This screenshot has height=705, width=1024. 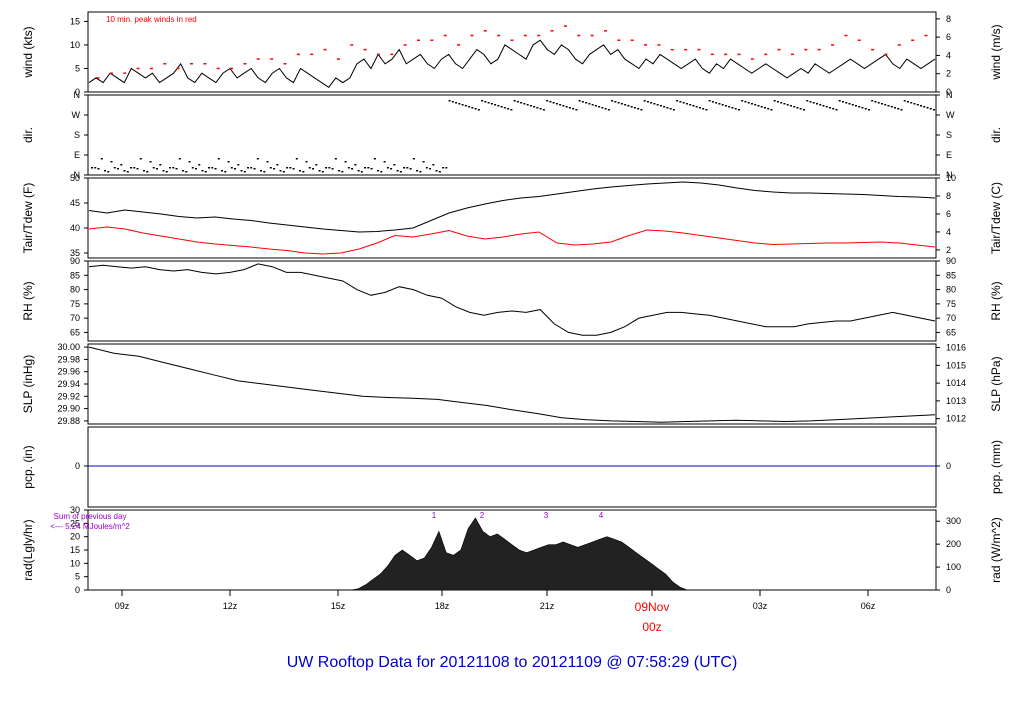 I want to click on dir-right-tick-label: N, so click(x=949, y=175).